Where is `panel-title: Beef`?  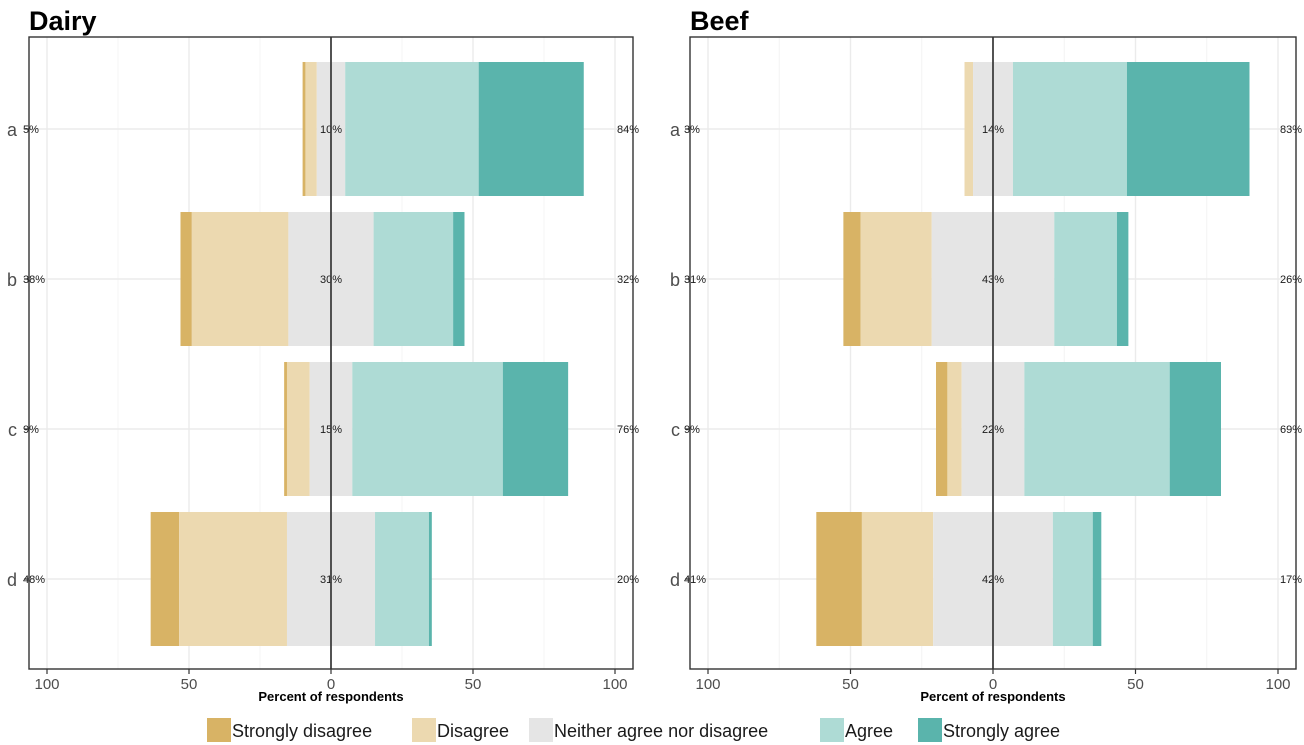
panel-title: Beef is located at coordinates (720, 21).